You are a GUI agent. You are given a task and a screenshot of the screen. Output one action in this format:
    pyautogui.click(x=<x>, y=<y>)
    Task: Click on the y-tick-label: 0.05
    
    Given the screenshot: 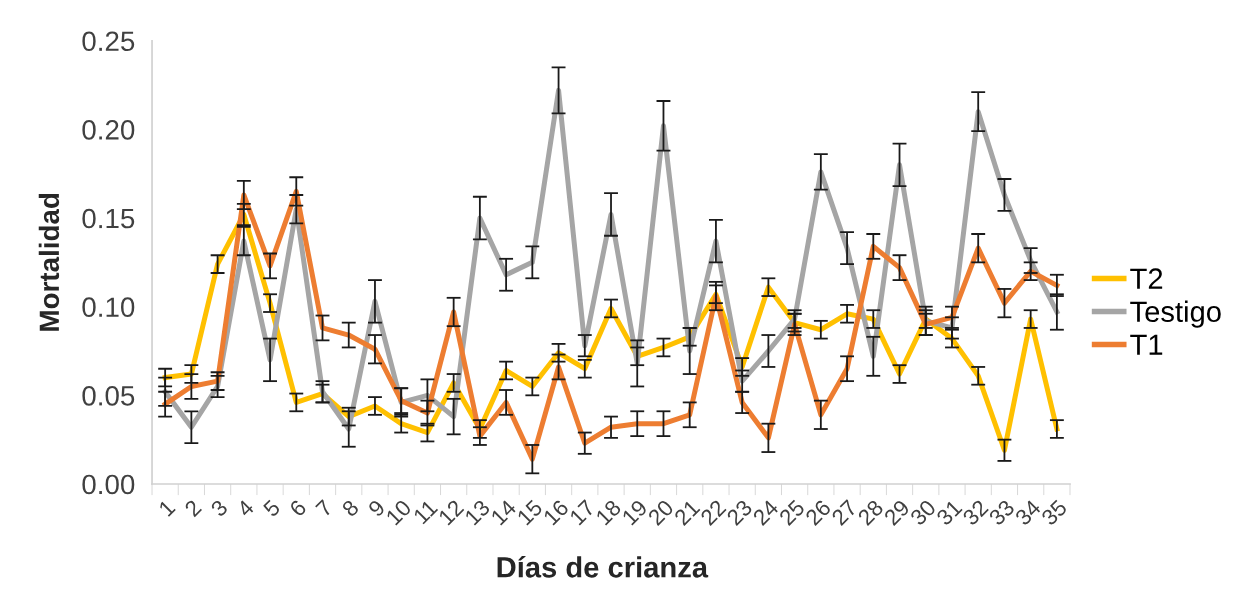 What is the action you would take?
    pyautogui.click(x=108, y=395)
    